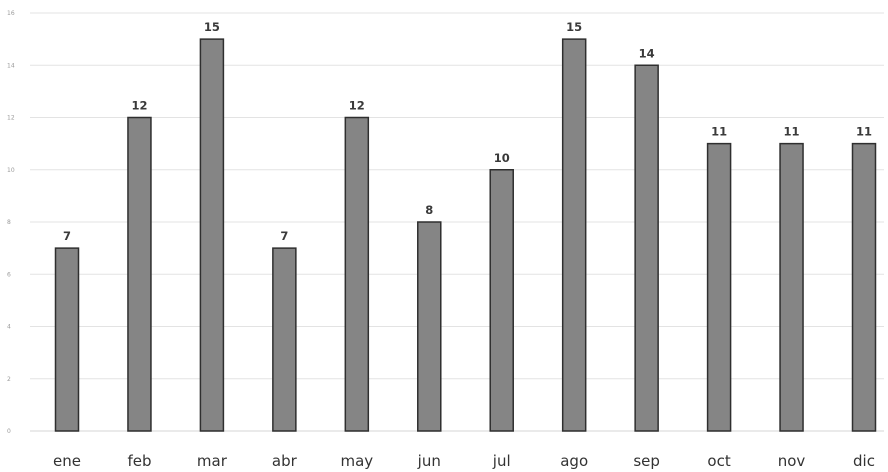 The height and width of the screenshot is (472, 888). Describe the element at coordinates (646, 461) in the screenshot. I see `x-tick-label-sep: sep` at that location.